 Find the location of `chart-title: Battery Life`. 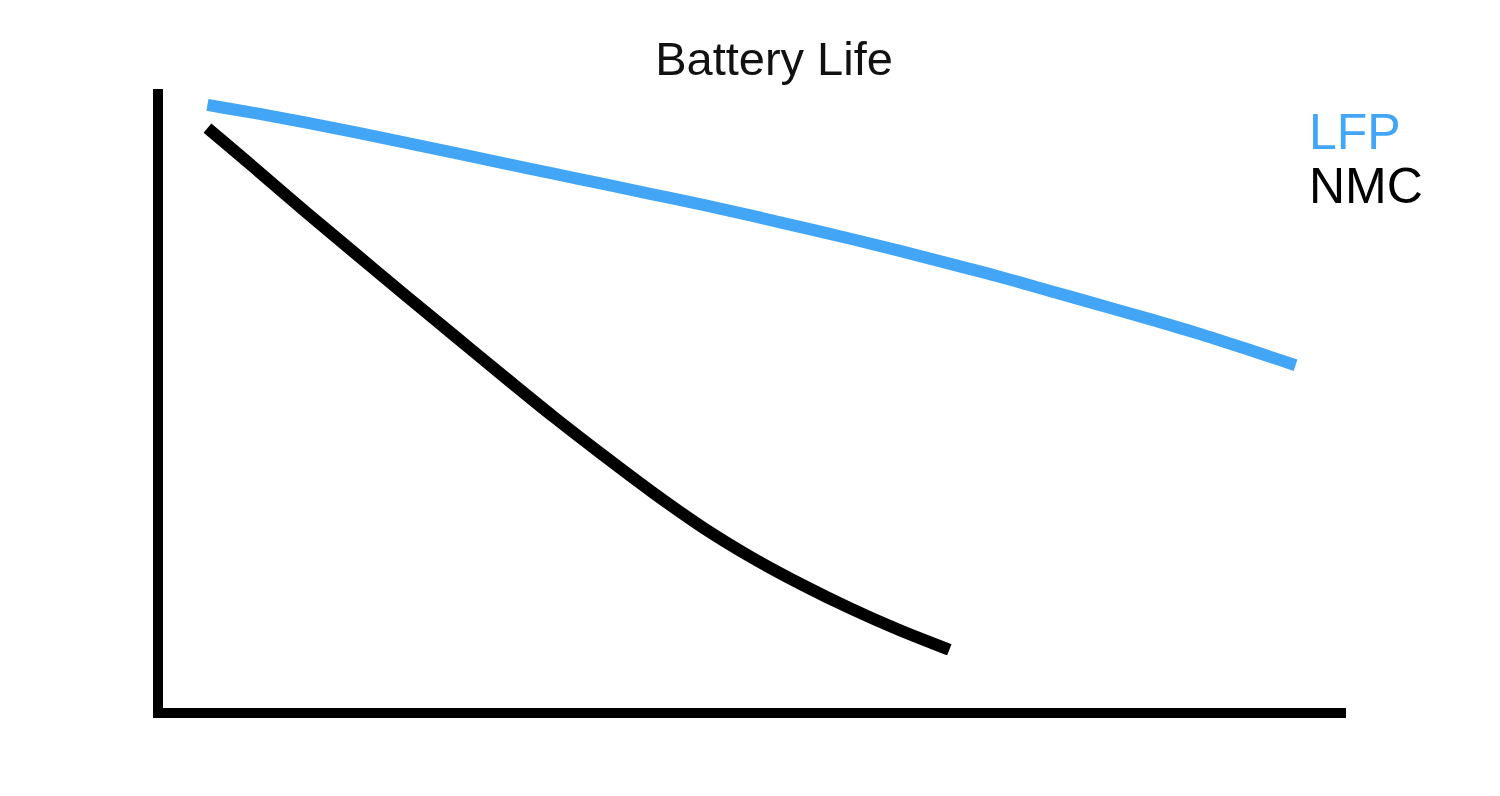

chart-title: Battery Life is located at coordinates (774, 58).